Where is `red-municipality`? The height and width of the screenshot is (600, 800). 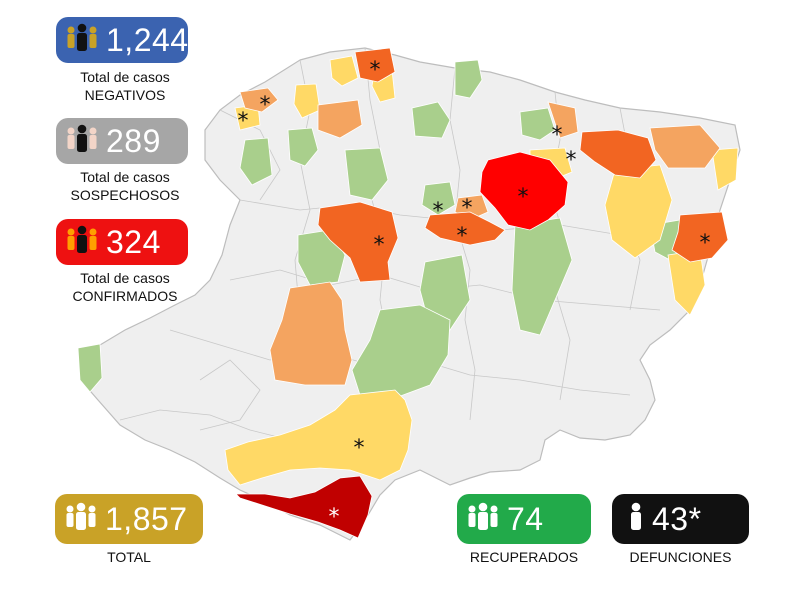 red-municipality is located at coordinates (524, 191).